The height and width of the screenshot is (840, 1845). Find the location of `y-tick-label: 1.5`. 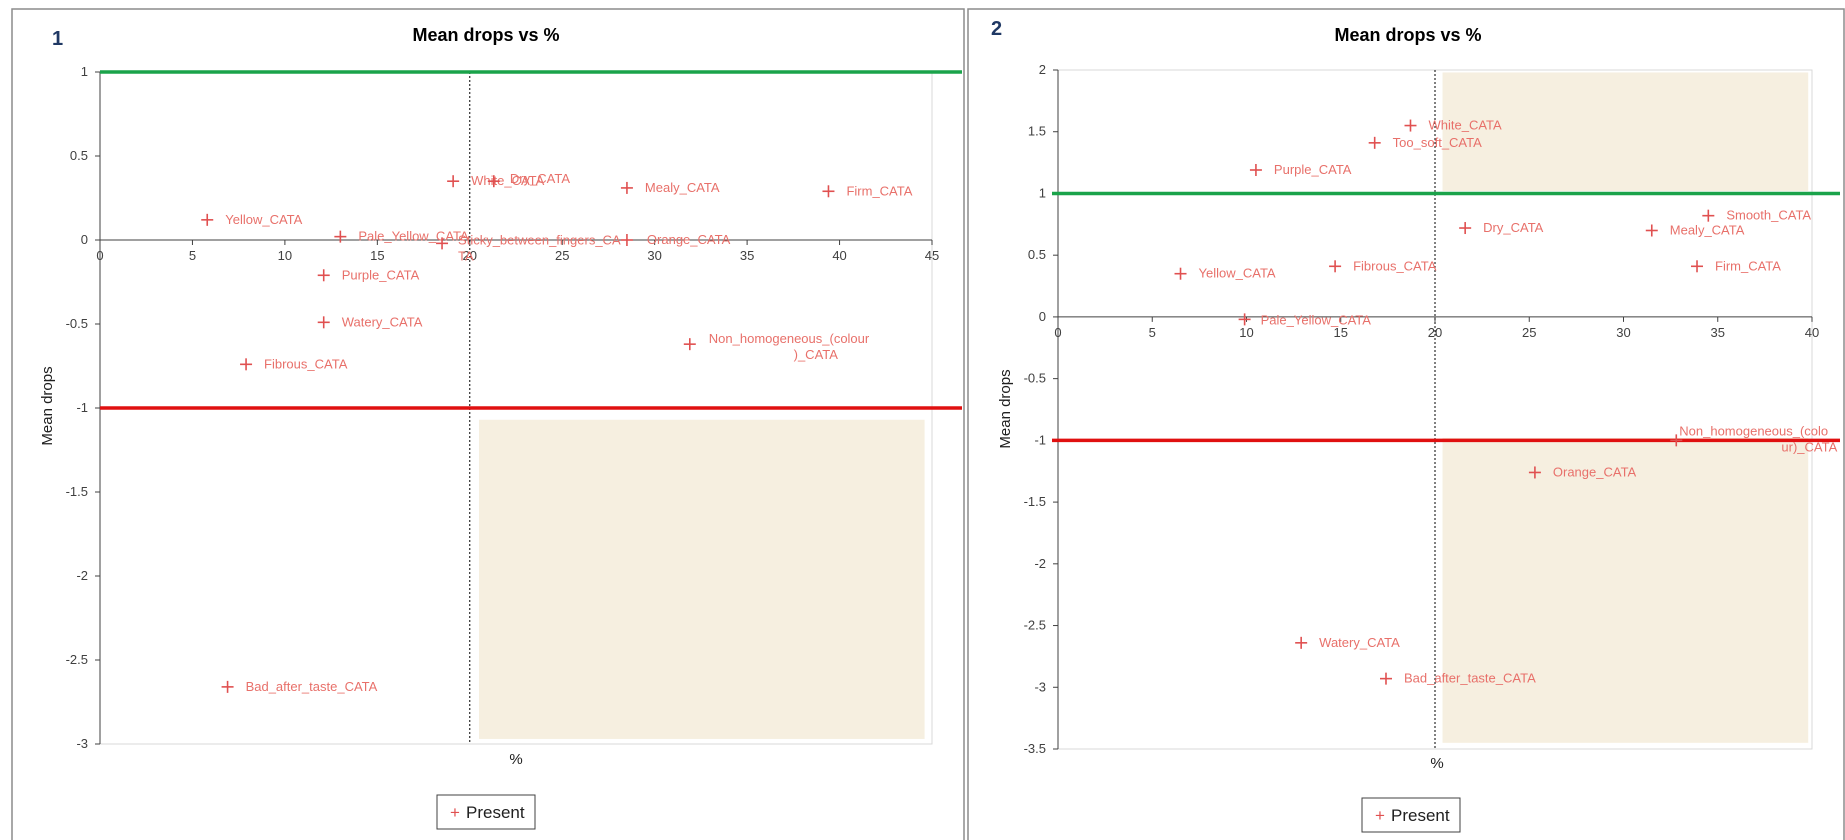

y-tick-label: 1.5 is located at coordinates (1037, 131).